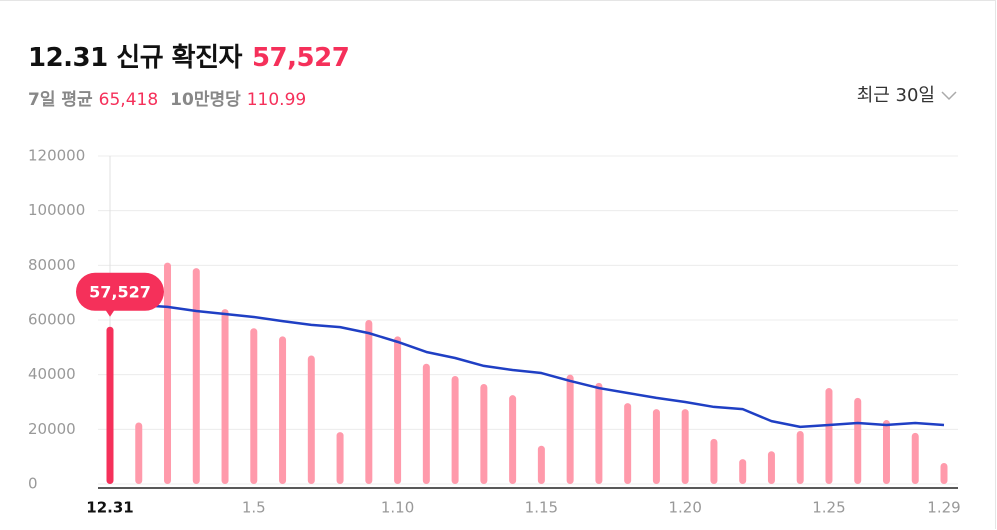  What do you see at coordinates (397, 508) in the screenshot?
I see `x-tick-label: 1.10` at bounding box center [397, 508].